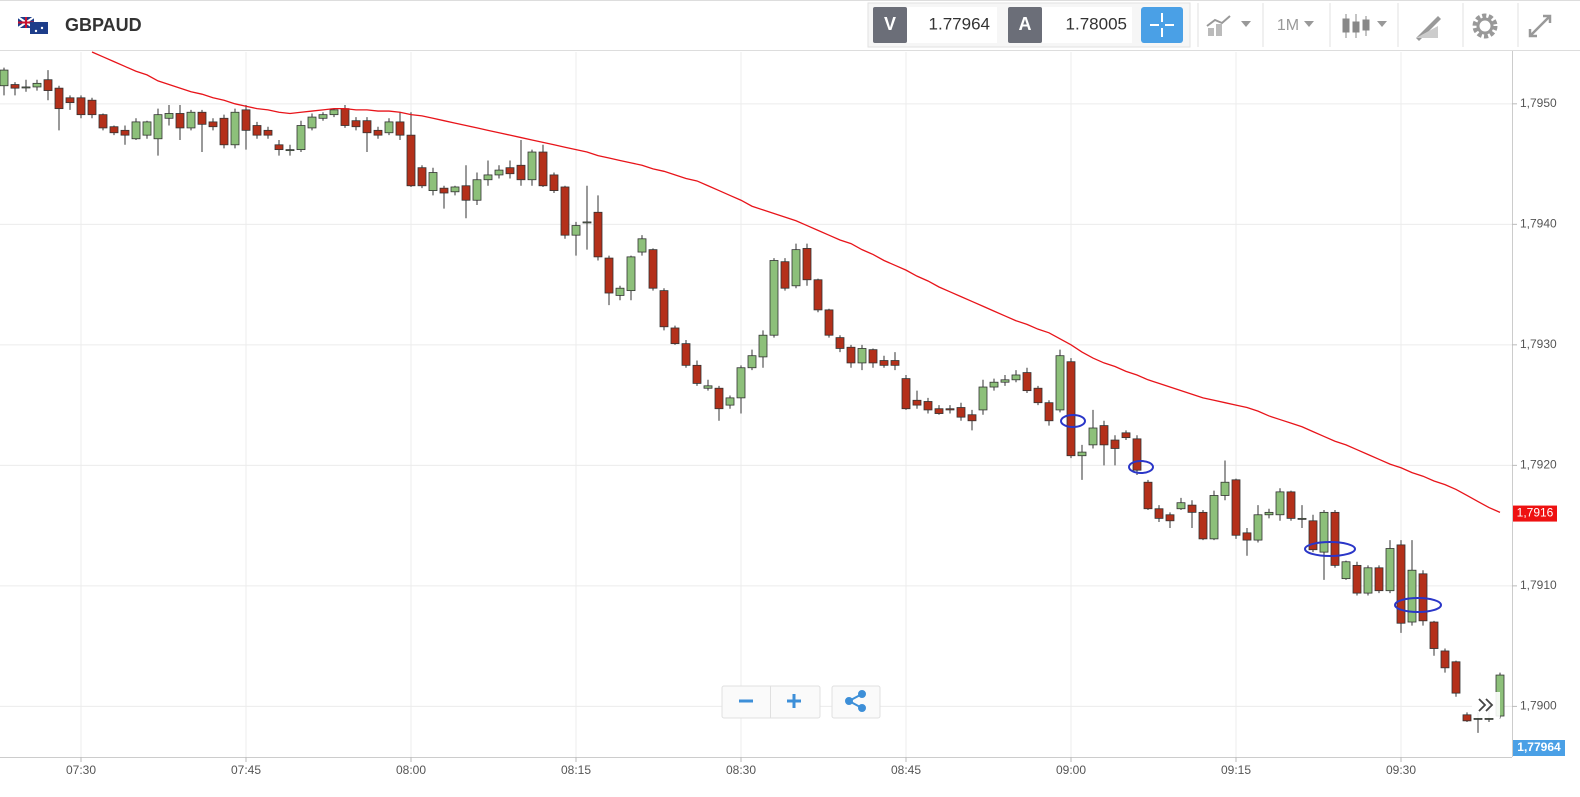  I want to click on line-tag, so click(1535, 513).